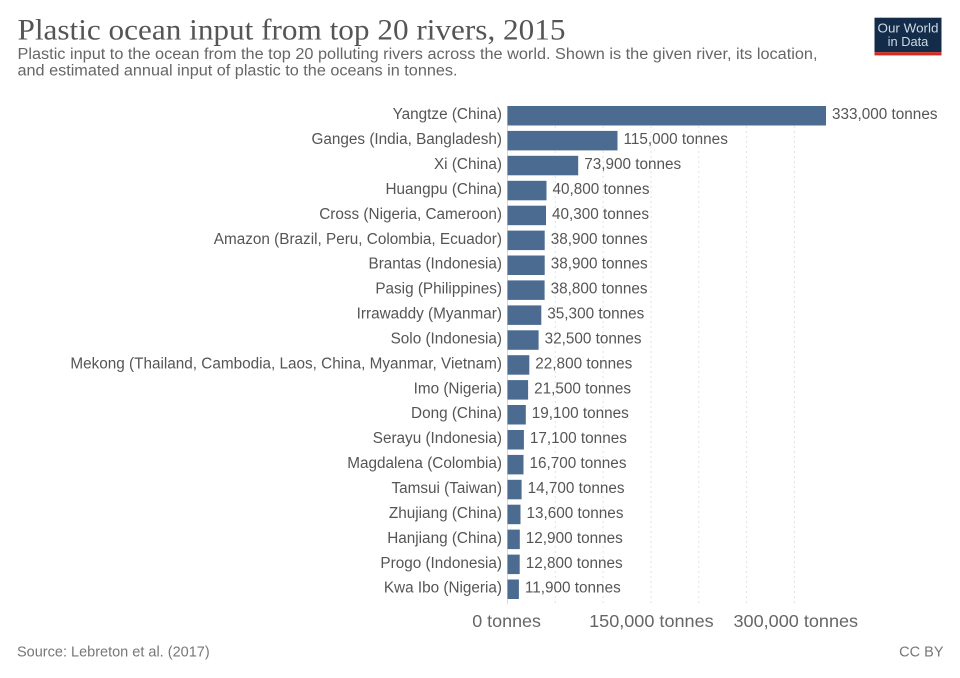  What do you see at coordinates (595, 314) in the screenshot?
I see `svg-text: 35,300 tonnes` at bounding box center [595, 314].